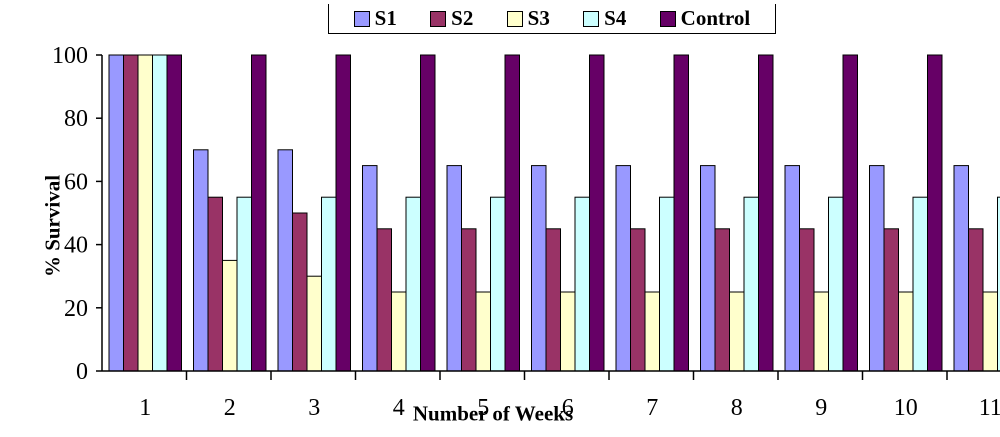 This screenshot has width=1000, height=437. I want to click on x-tick-label-3: 3, so click(314, 408).